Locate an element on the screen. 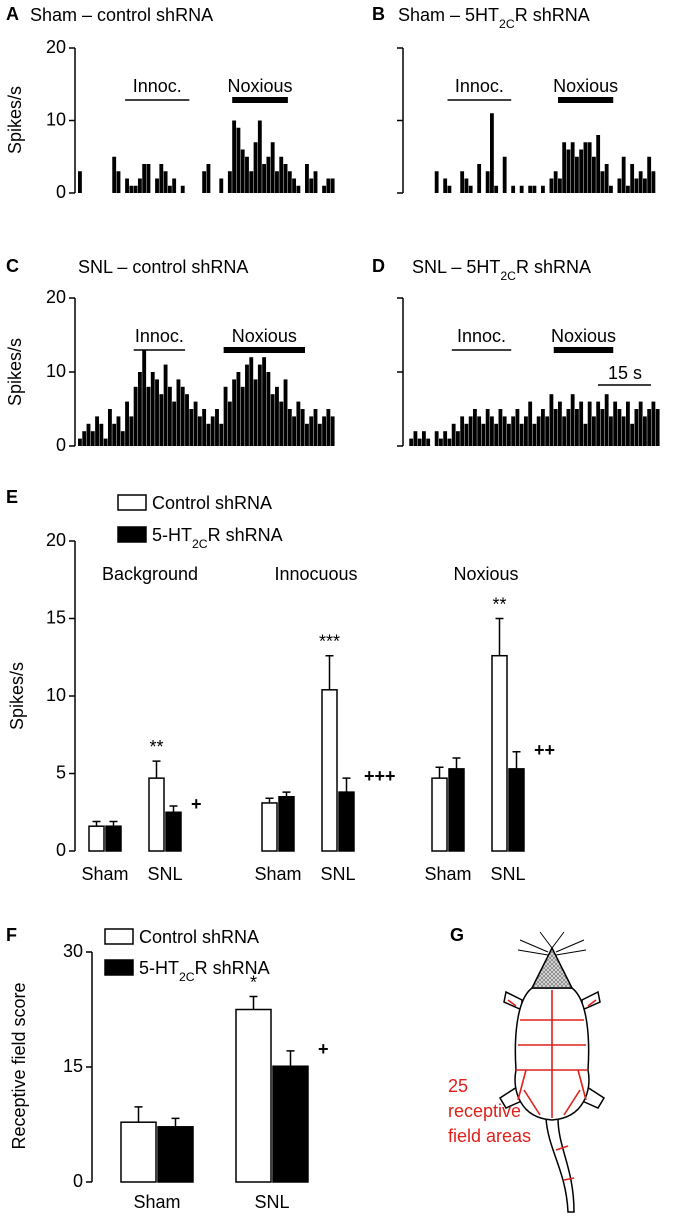 Image resolution: width=682 pixels, height=1220 pixels. significance-label: + is located at coordinates (323, 1049).